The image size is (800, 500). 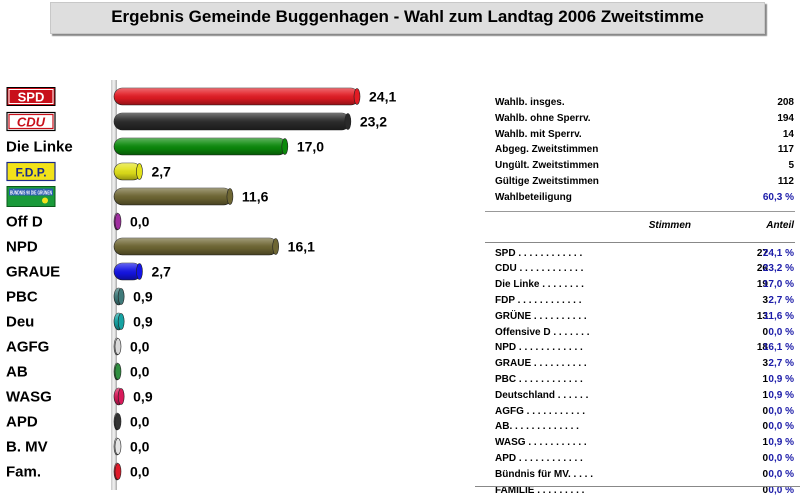 I want to click on result-row-label: Die Linke . . . . . . . ., so click(x=539, y=285).